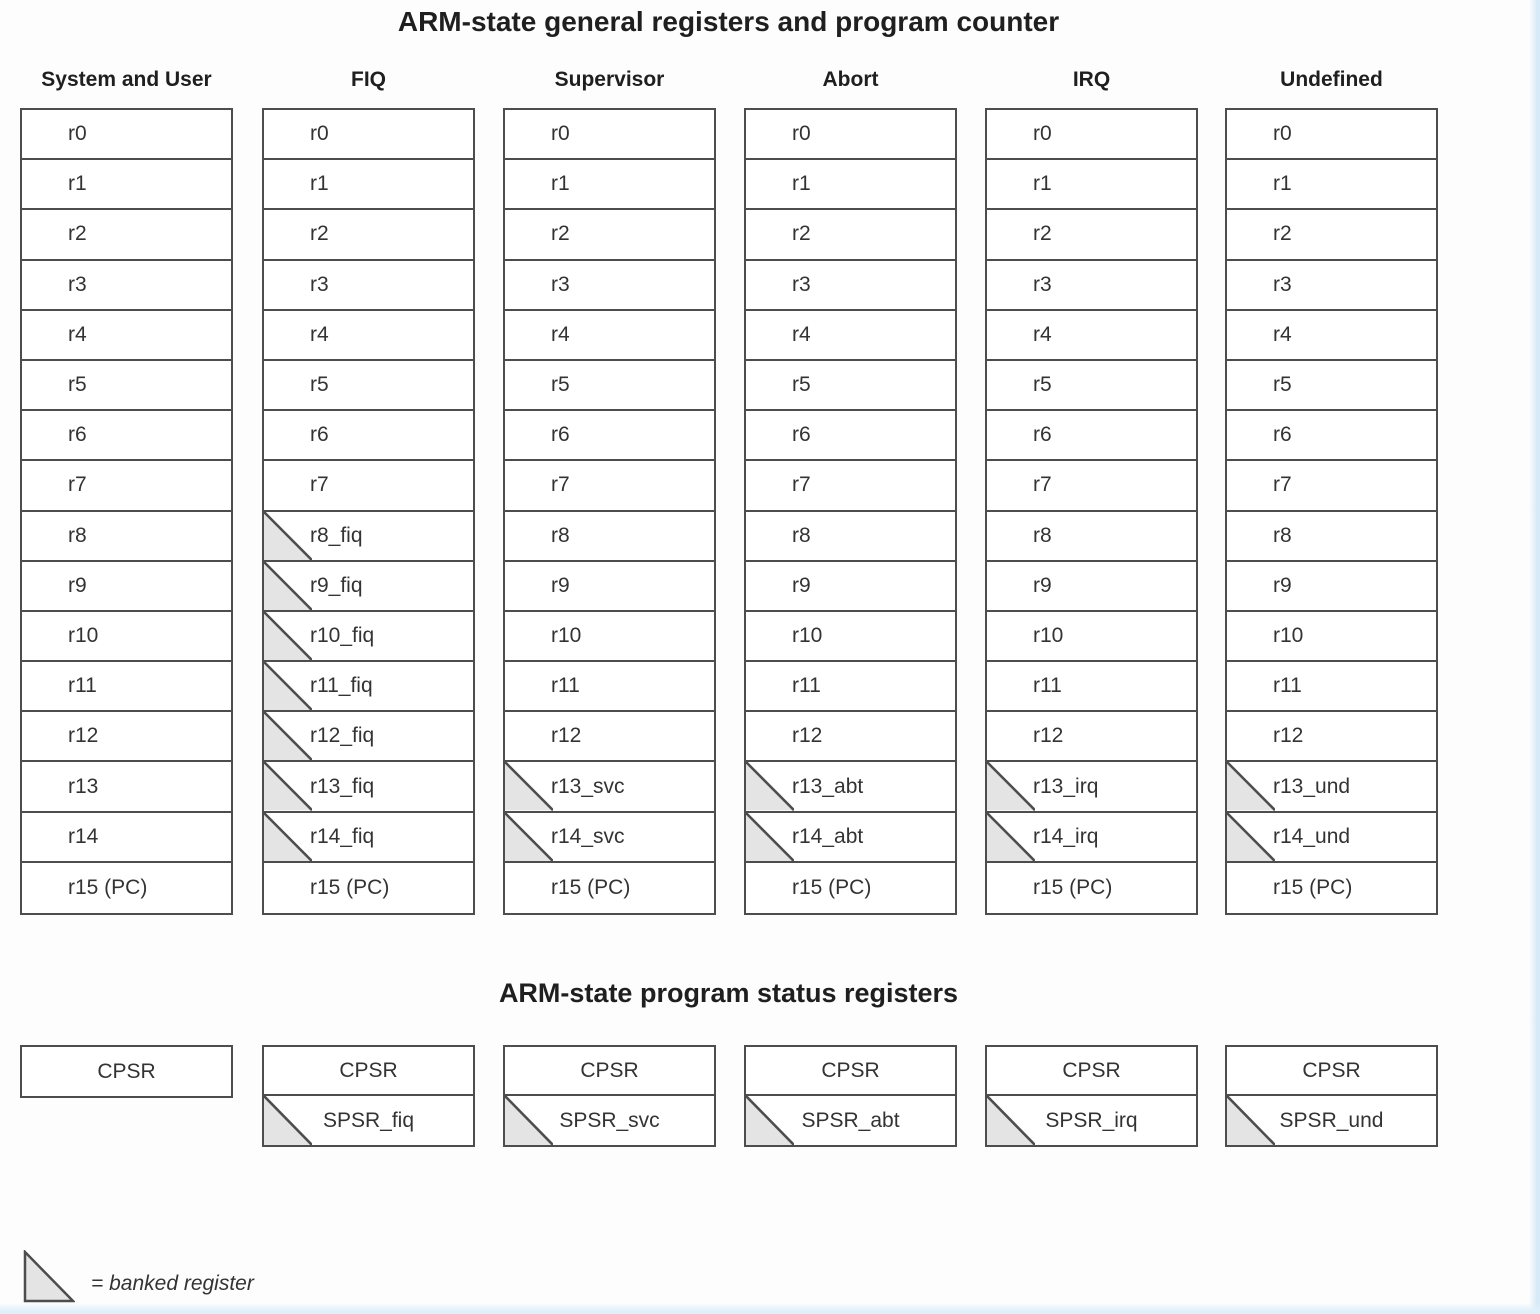 Image resolution: width=1540 pixels, height=1314 pixels. I want to click on register-label: r12_fiq, so click(342, 736).